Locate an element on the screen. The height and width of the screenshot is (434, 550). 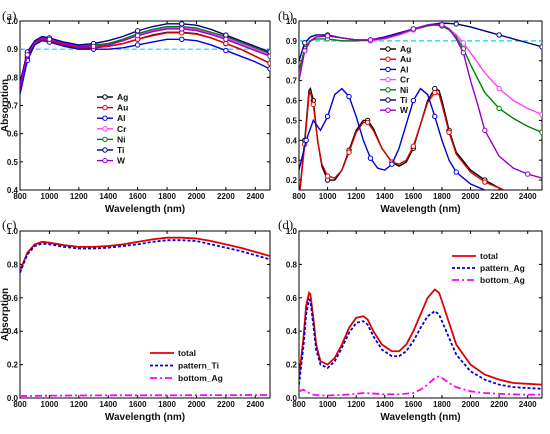
plot-area is located at coordinates (420, 342).